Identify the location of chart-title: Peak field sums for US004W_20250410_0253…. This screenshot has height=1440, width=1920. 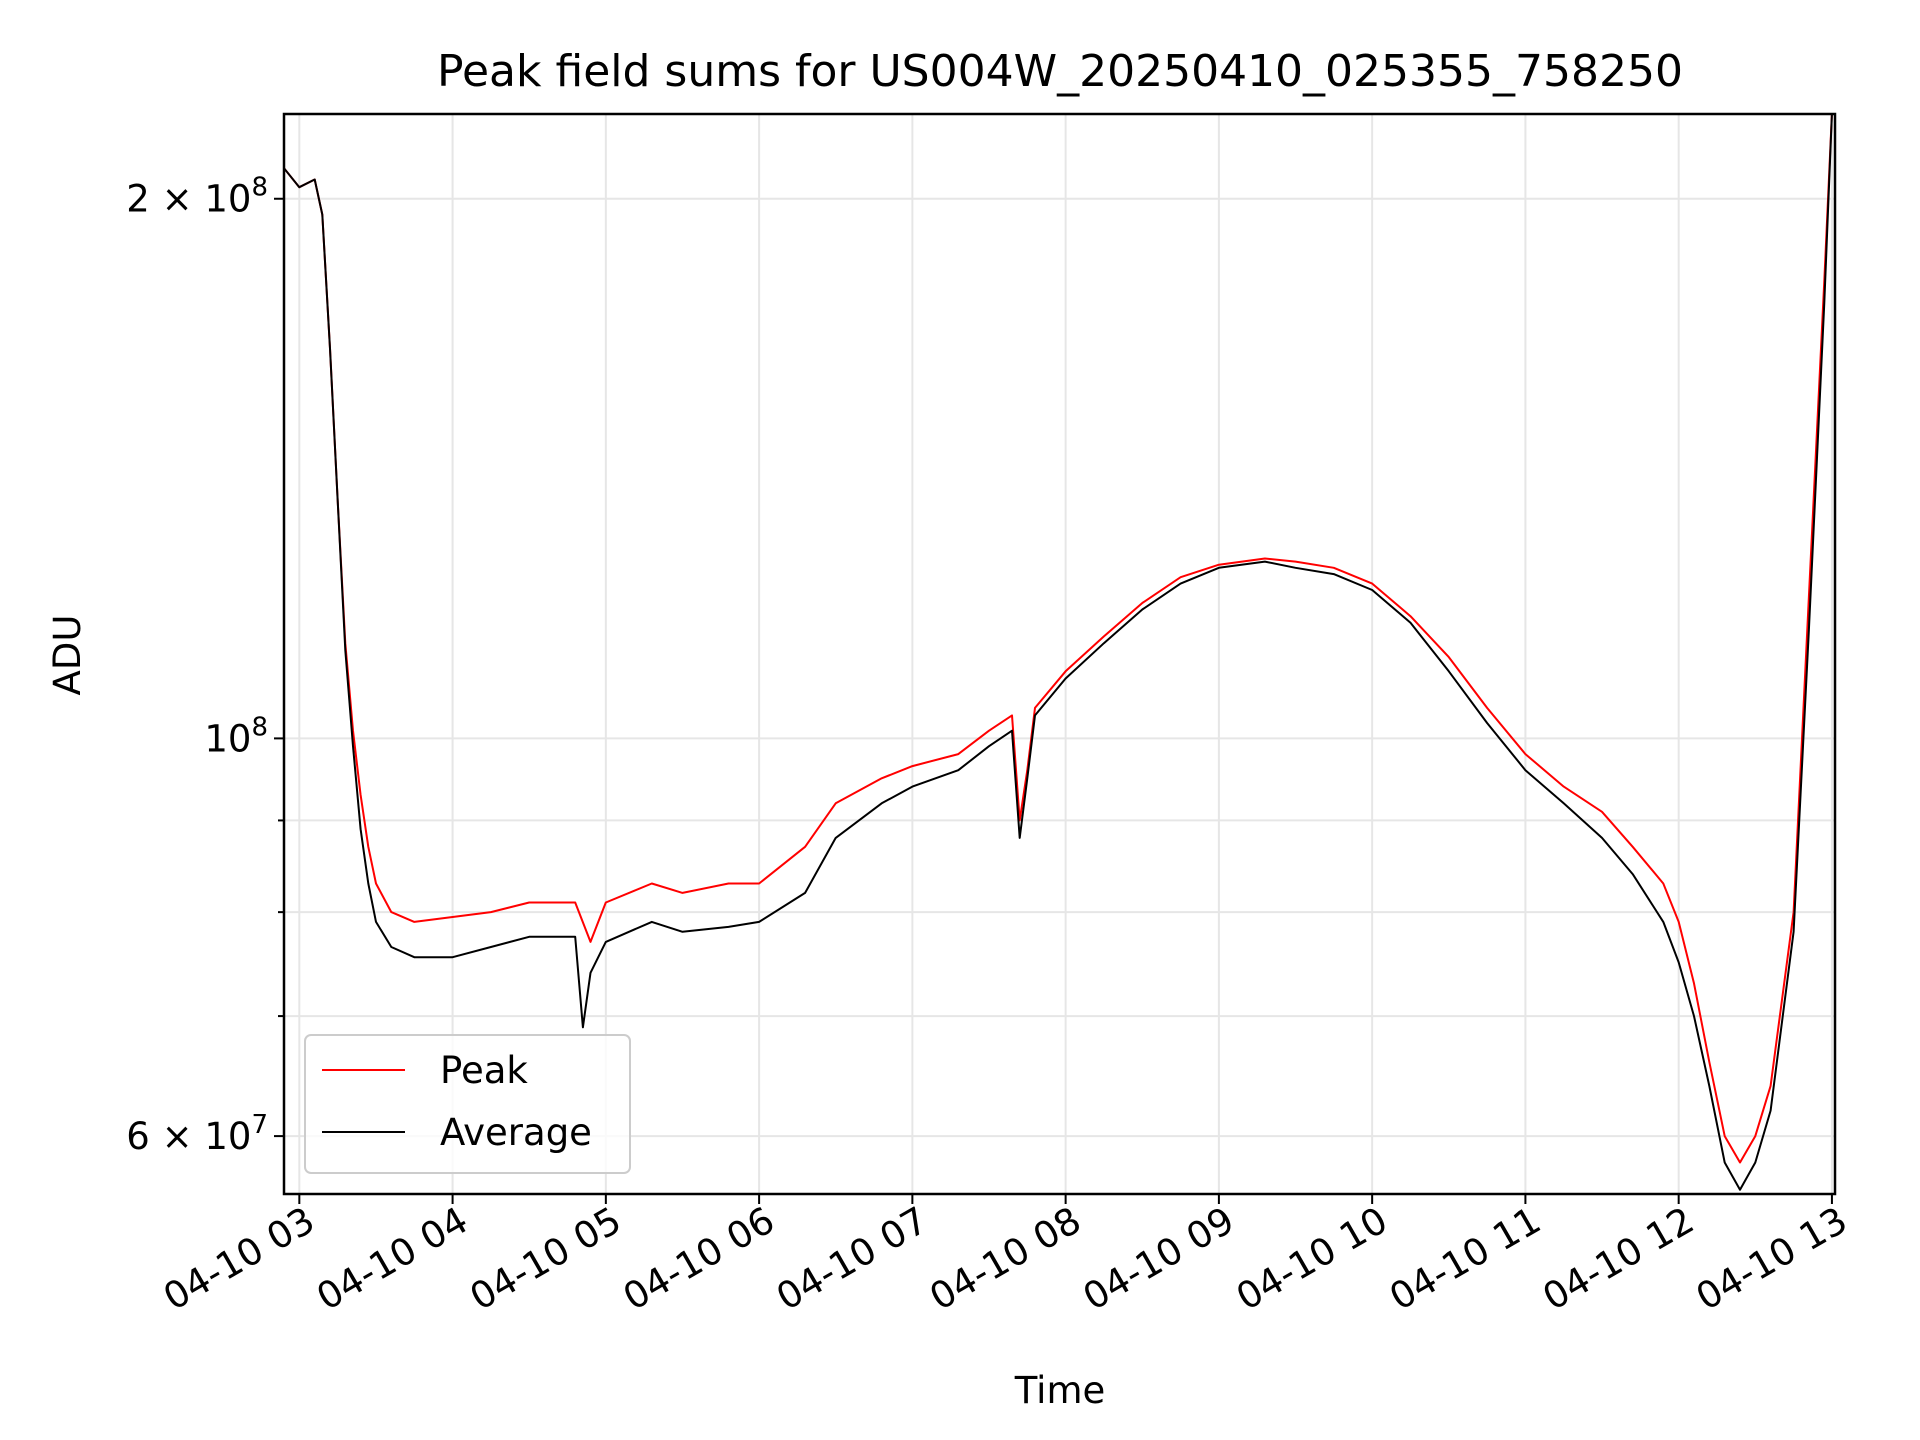
(1060, 71).